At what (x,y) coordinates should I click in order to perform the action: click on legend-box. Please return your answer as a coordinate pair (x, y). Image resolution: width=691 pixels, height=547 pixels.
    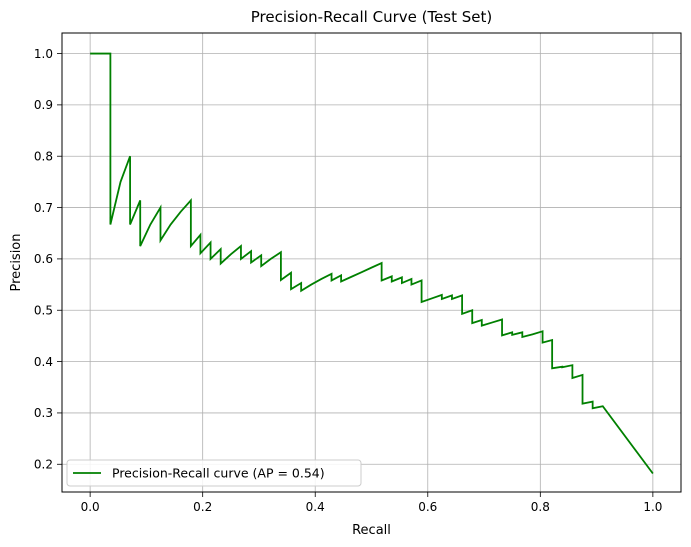
    Looking at the image, I should click on (214, 473).